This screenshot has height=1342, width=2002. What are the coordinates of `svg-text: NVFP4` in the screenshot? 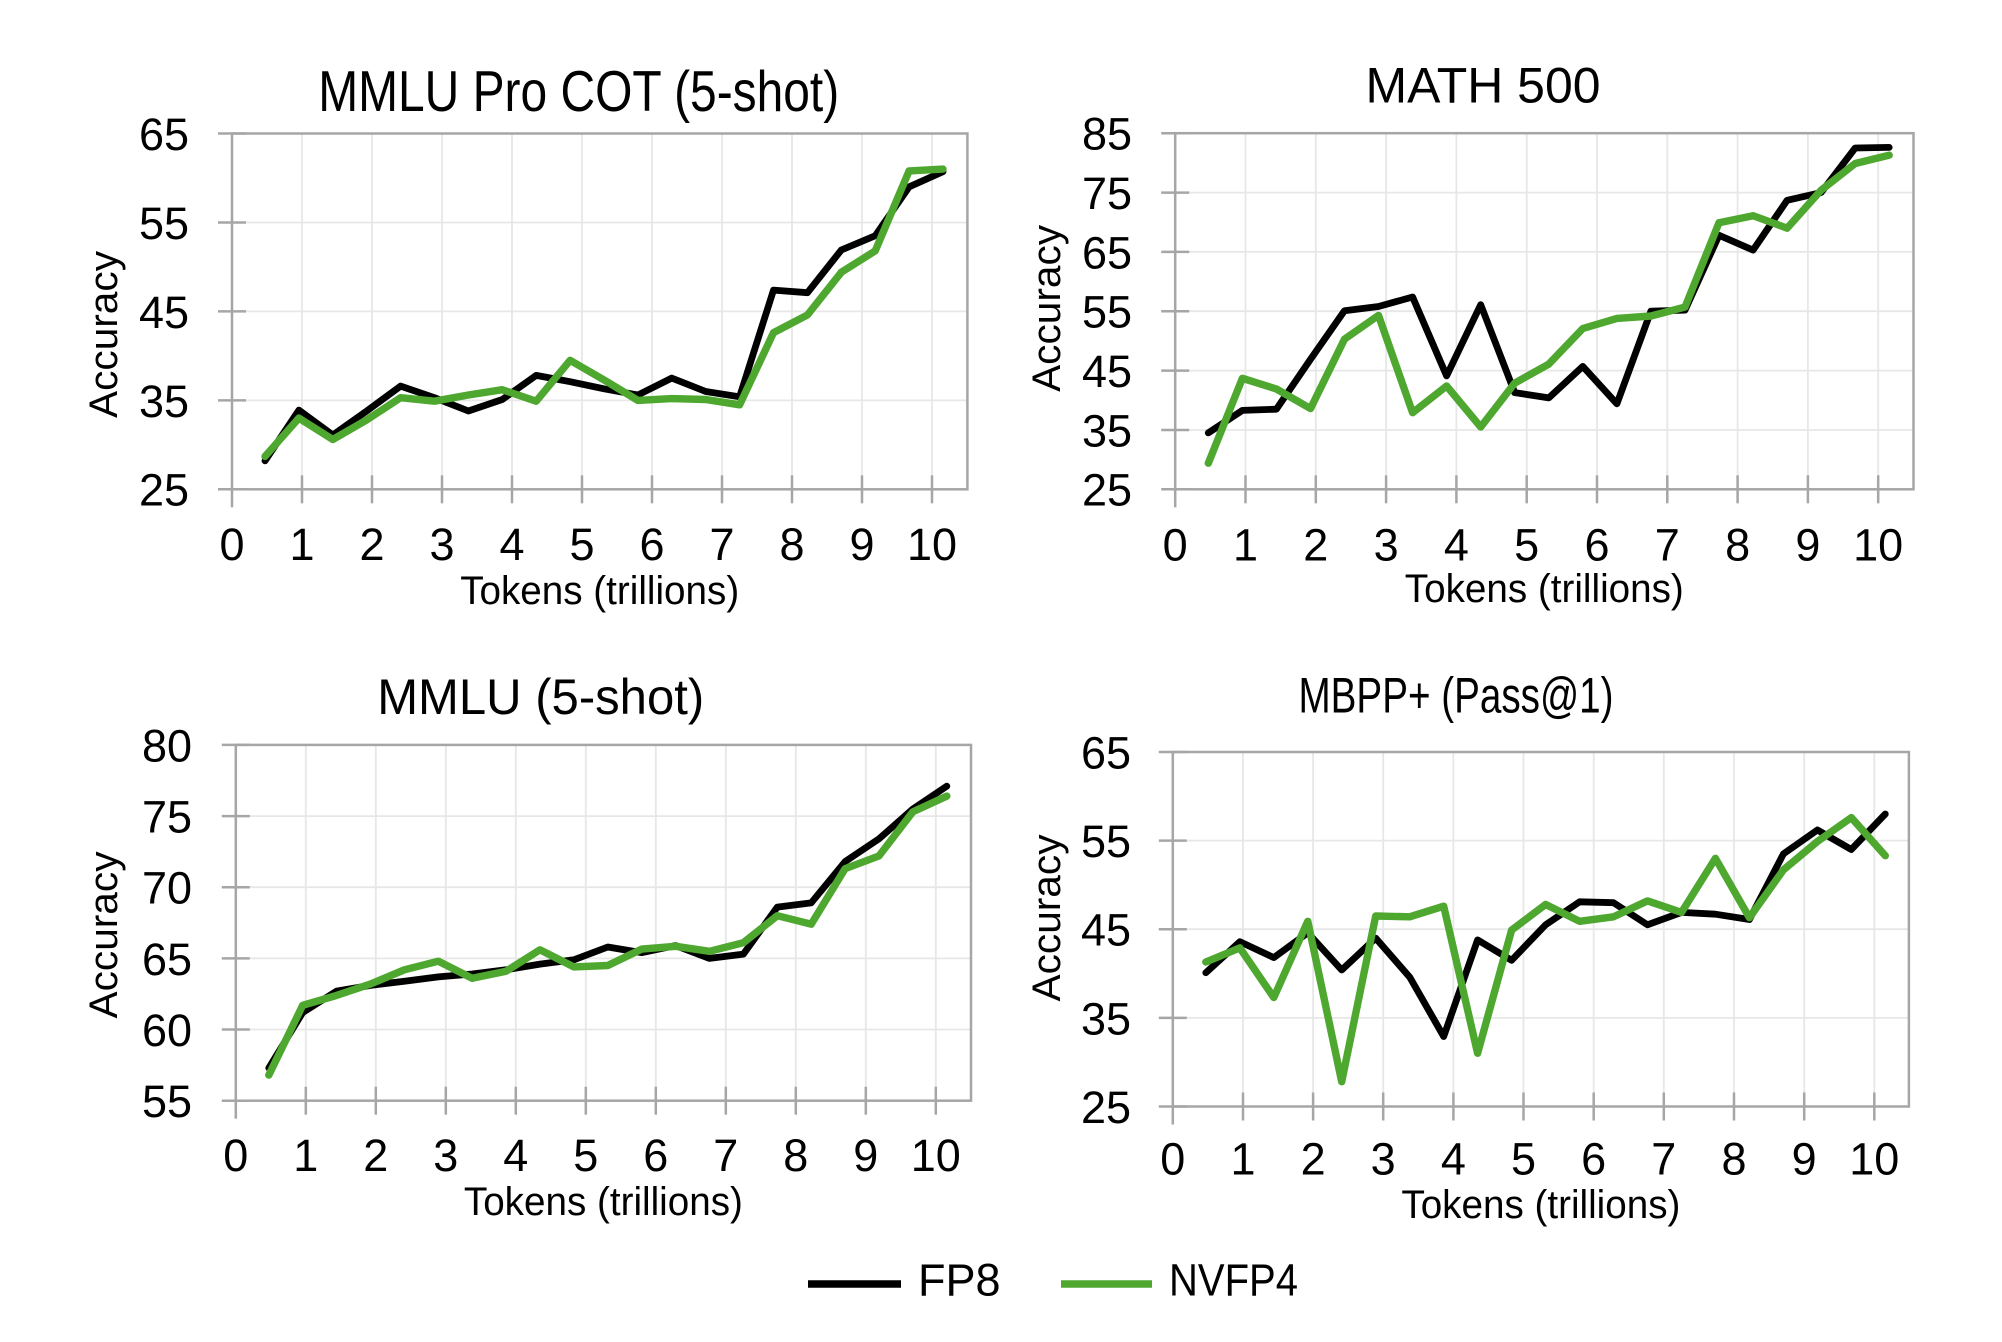 It's located at (1233, 1279).